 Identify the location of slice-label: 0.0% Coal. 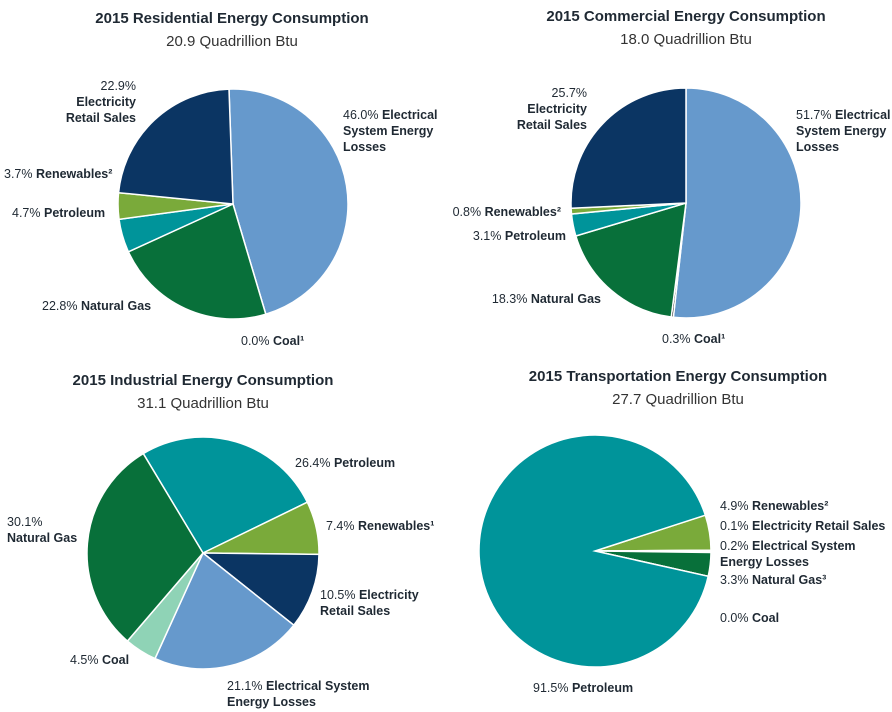
(805, 618).